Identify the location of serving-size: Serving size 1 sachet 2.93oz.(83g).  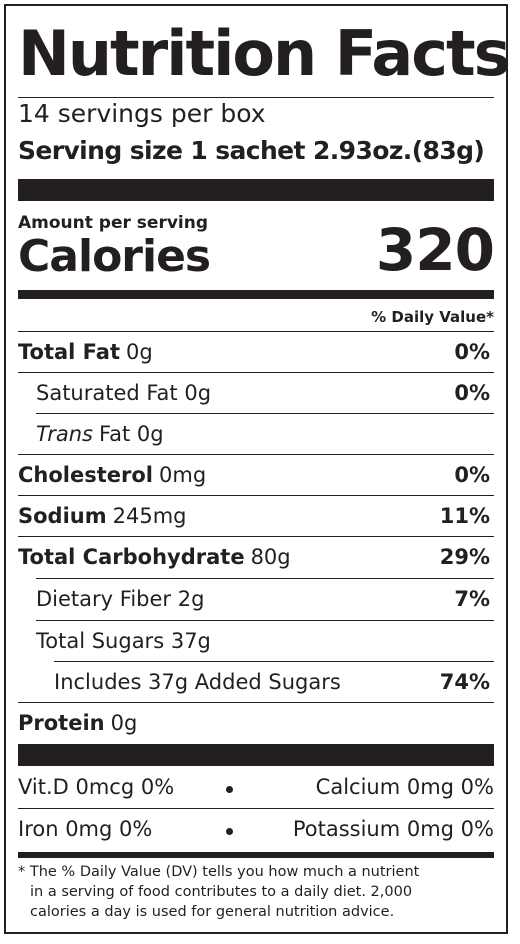
(251, 151).